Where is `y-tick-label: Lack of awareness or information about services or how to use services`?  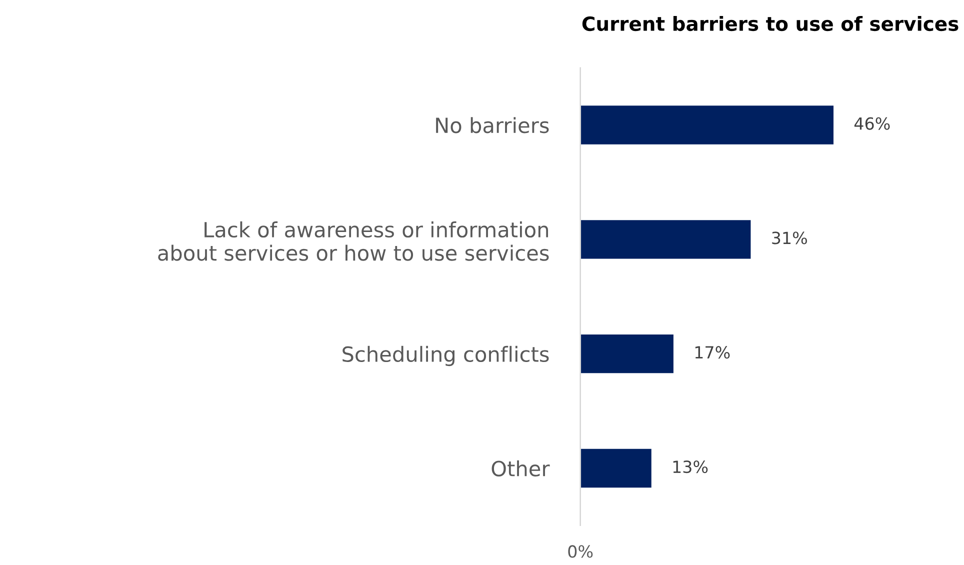 y-tick-label: Lack of awareness or information about services or how to use services is located at coordinates (353, 241).